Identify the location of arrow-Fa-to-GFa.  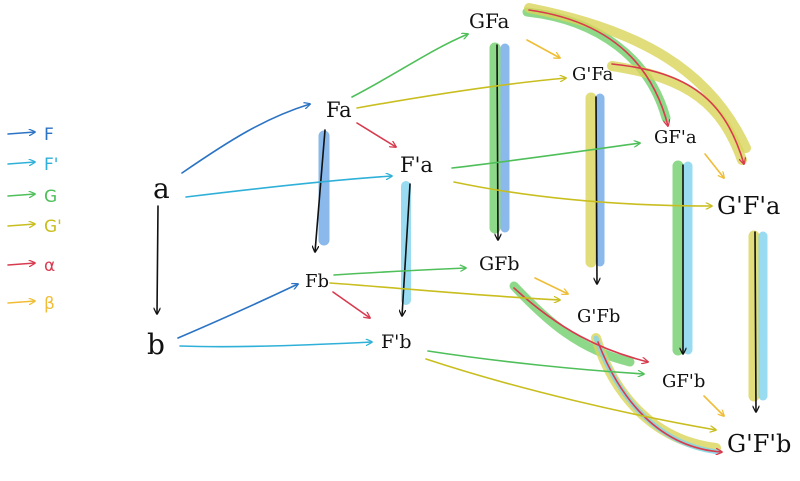
(409, 66).